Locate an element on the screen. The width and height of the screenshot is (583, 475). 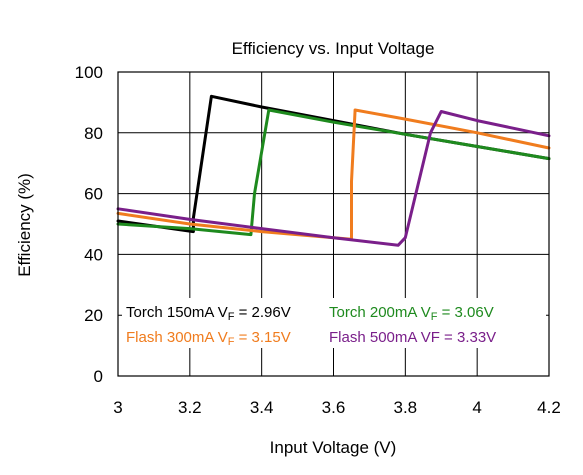
x-tick-label: 3.8 is located at coordinates (406, 407).